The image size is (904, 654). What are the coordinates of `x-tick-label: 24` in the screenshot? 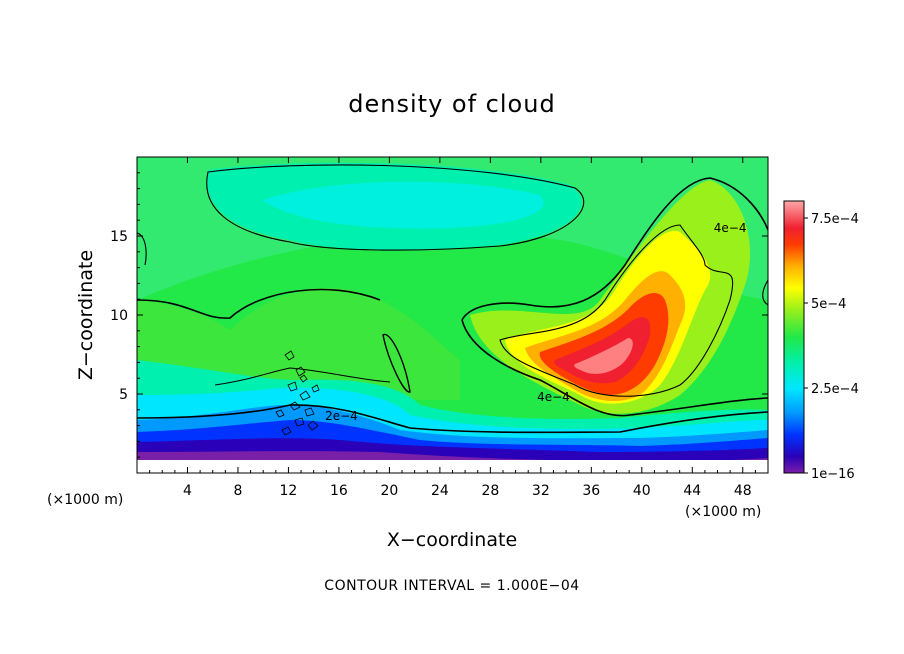 It's located at (440, 491).